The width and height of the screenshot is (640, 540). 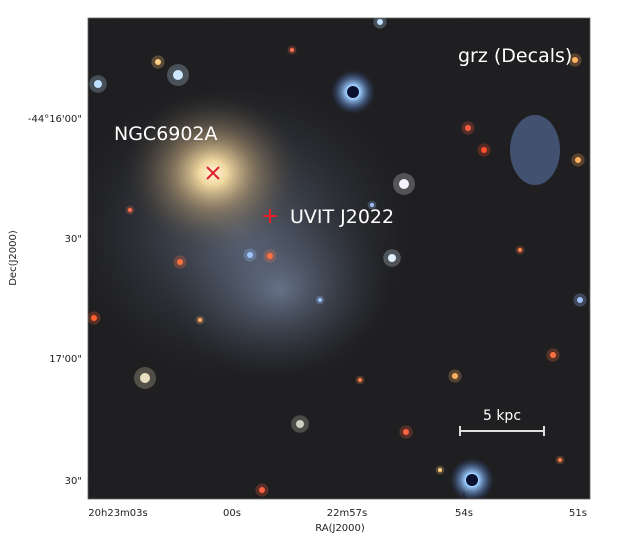 What do you see at coordinates (117, 513) in the screenshot?
I see `x-tick-label: 20h23m03s` at bounding box center [117, 513].